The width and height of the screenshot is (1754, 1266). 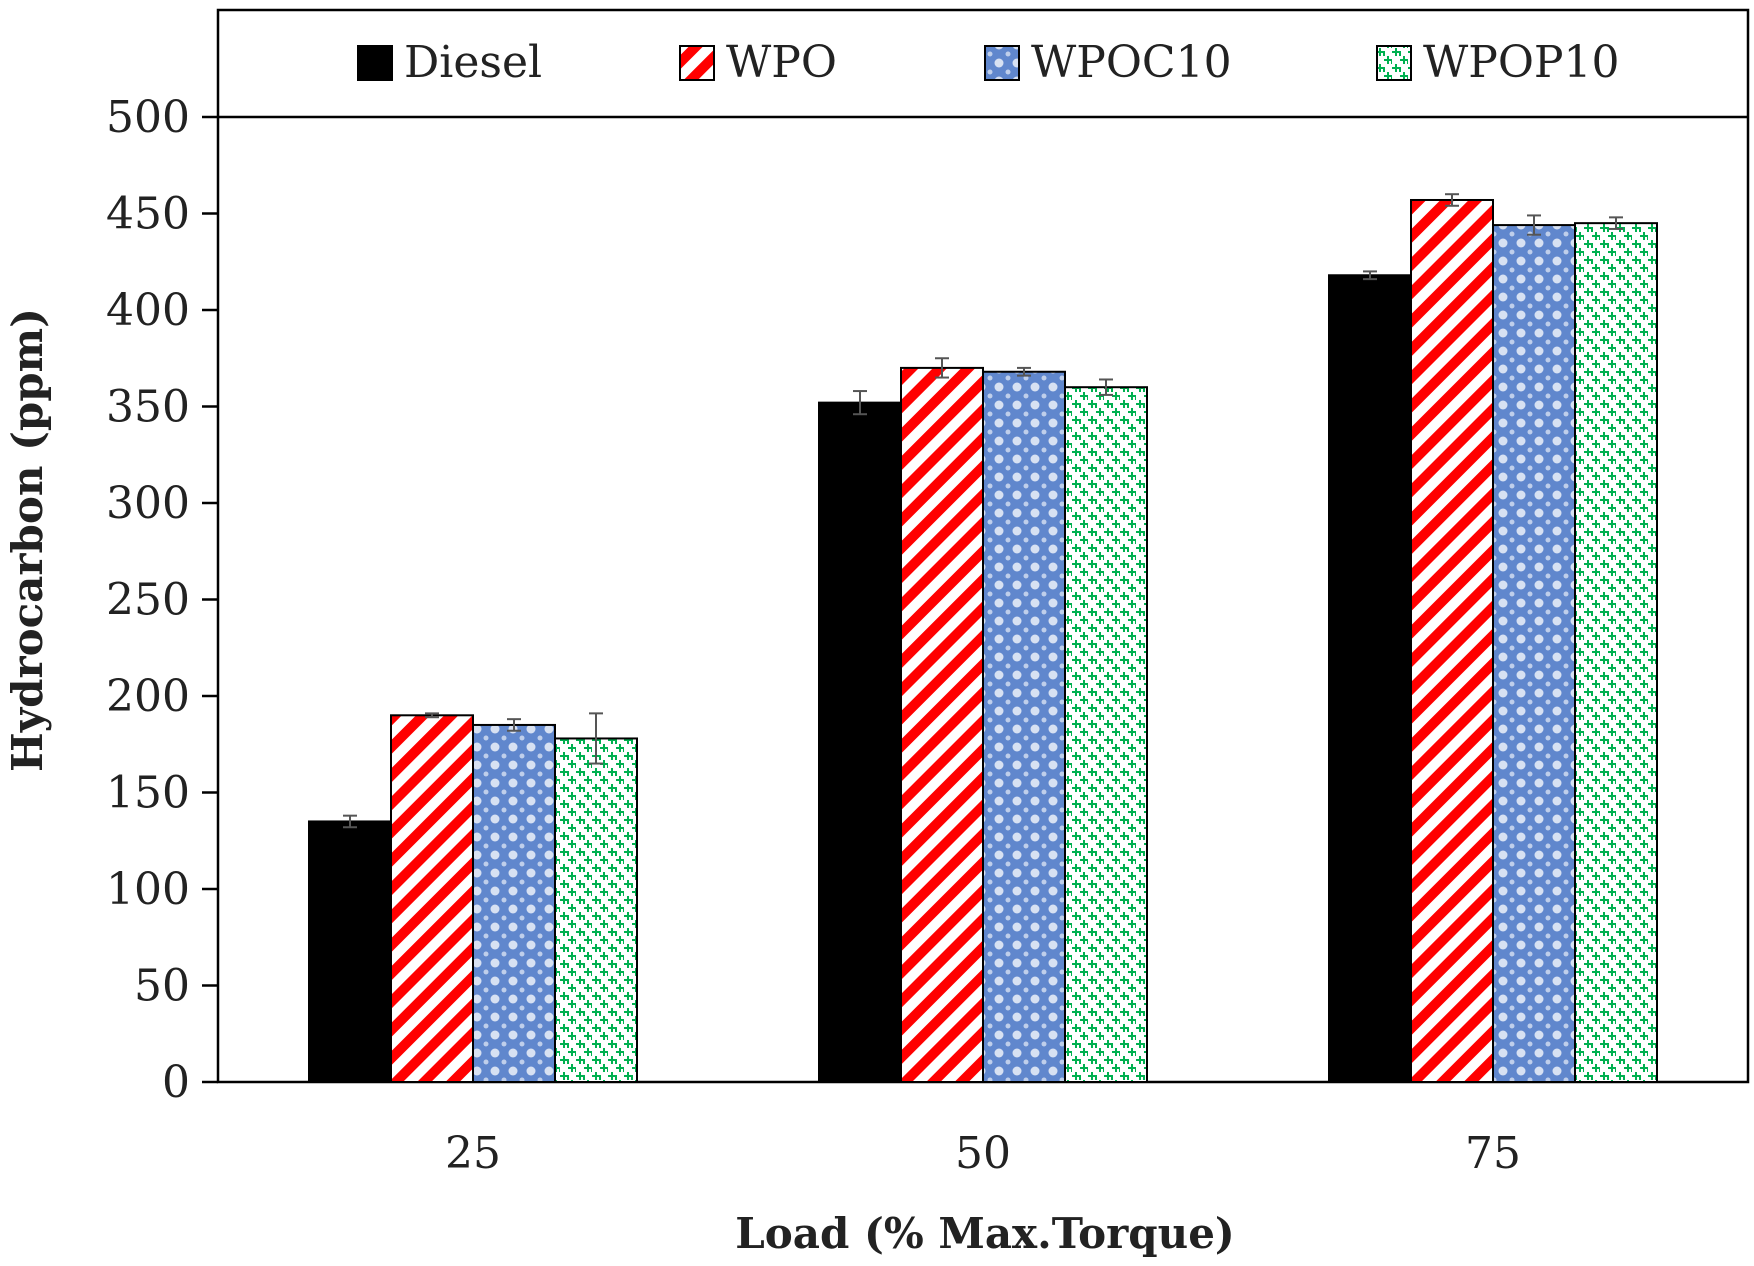 I want to click on y-axis: 0 50 100 150 200 250 300 350 400 450 500, so click(x=162, y=600).